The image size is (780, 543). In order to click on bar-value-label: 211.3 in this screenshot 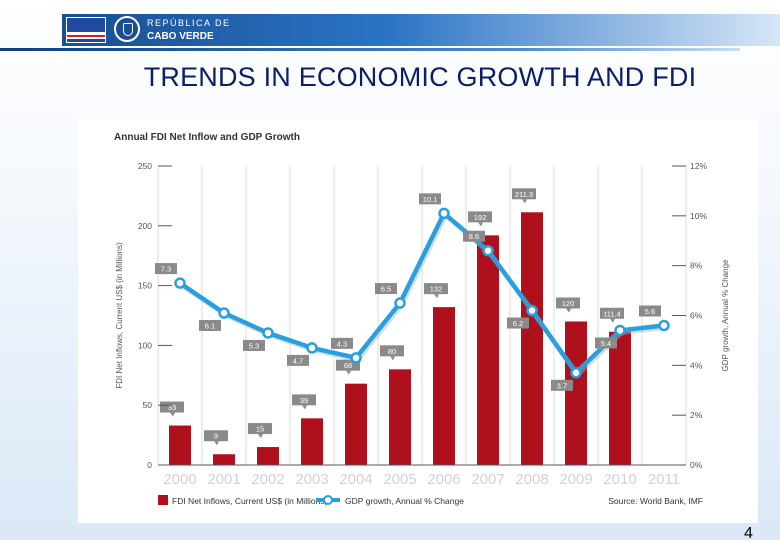, I will do `click(524, 194)`.